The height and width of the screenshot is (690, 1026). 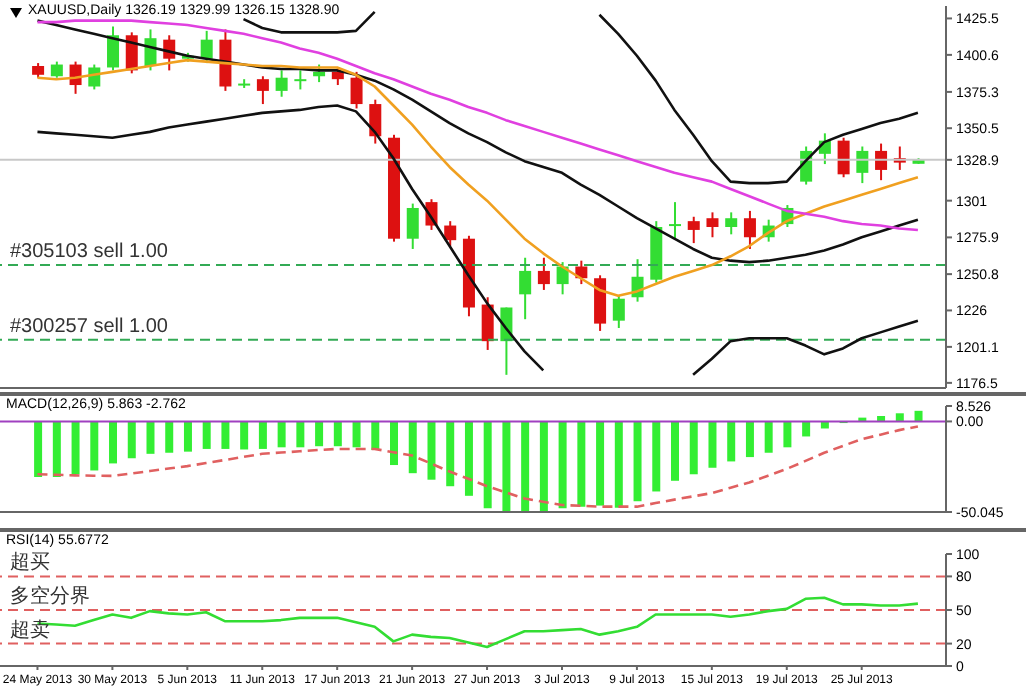 What do you see at coordinates (30, 629) in the screenshot?
I see `ref-line-label: 超卖` at bounding box center [30, 629].